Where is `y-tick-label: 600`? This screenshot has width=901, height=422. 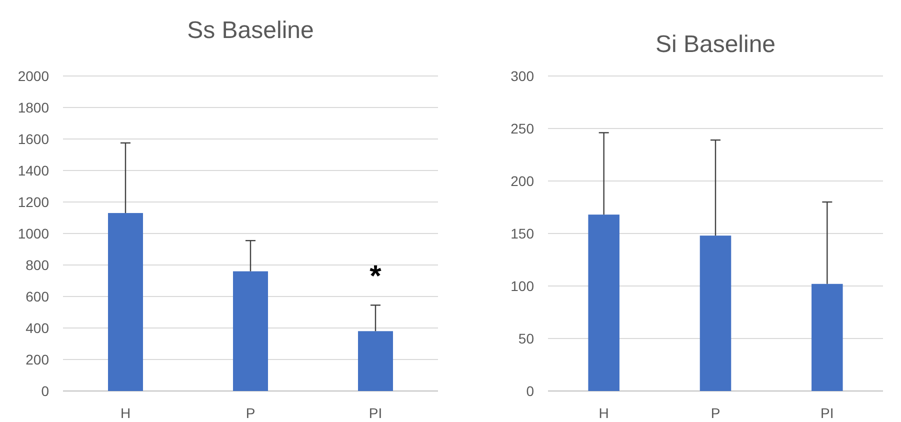
y-tick-label: 600 is located at coordinates (38, 296).